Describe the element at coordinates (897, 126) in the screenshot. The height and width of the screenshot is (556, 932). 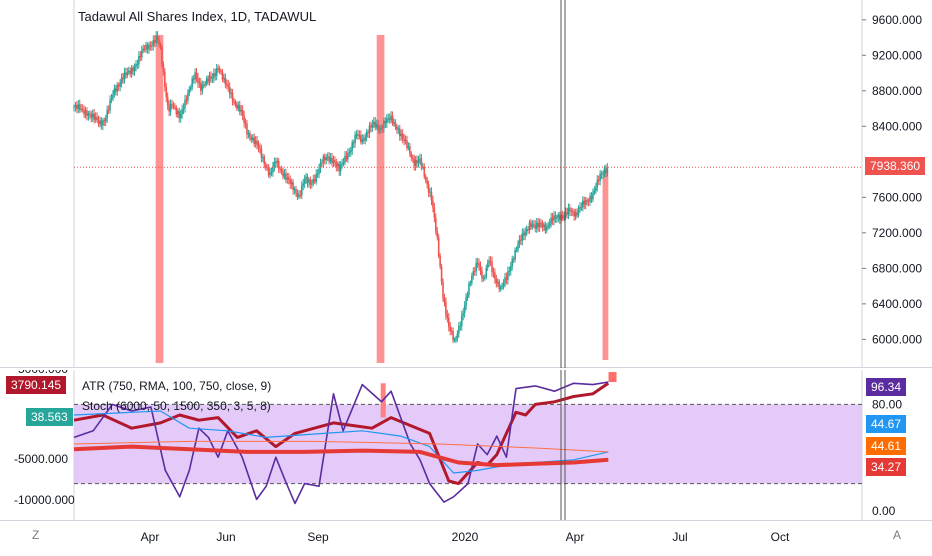
I see `price-axis-label: 8400.000` at that location.